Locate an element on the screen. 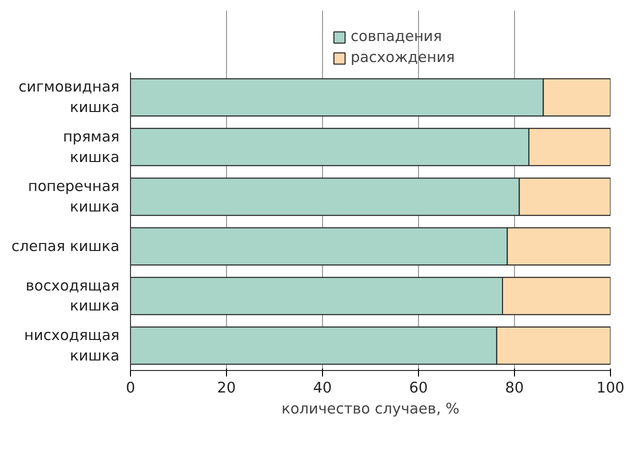  x-tick-label: 40 is located at coordinates (322, 388).